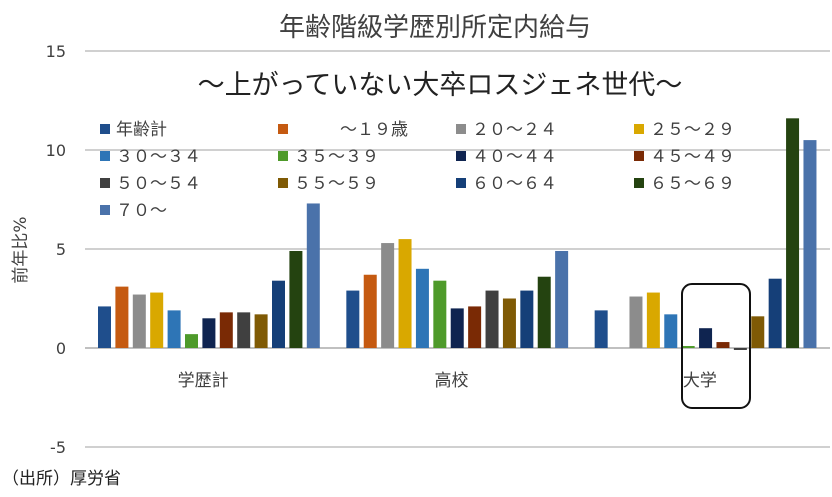 This screenshot has height=497, width=832. What do you see at coordinates (435, 28) in the screenshot?
I see `chart-title: 年齢階級学歴別所定内給与` at bounding box center [435, 28].